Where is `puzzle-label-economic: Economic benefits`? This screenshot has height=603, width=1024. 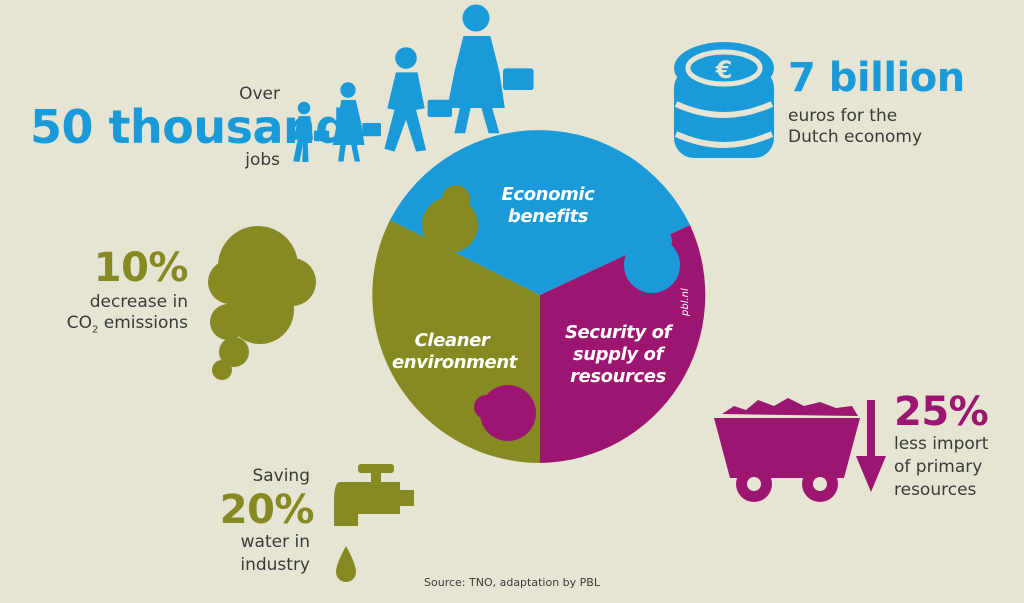
puzzle-label-economic: Economic benefits is located at coordinates (548, 205).